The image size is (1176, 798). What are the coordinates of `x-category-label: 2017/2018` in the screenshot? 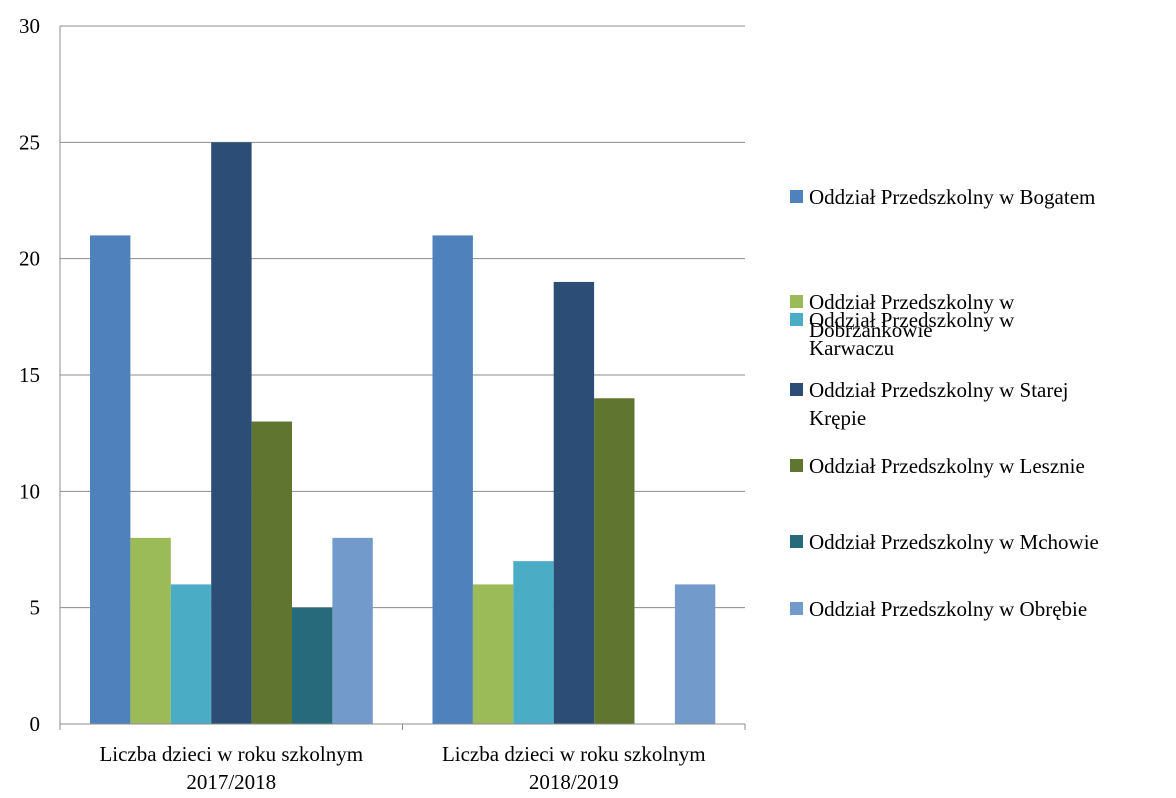 It's located at (231, 782).